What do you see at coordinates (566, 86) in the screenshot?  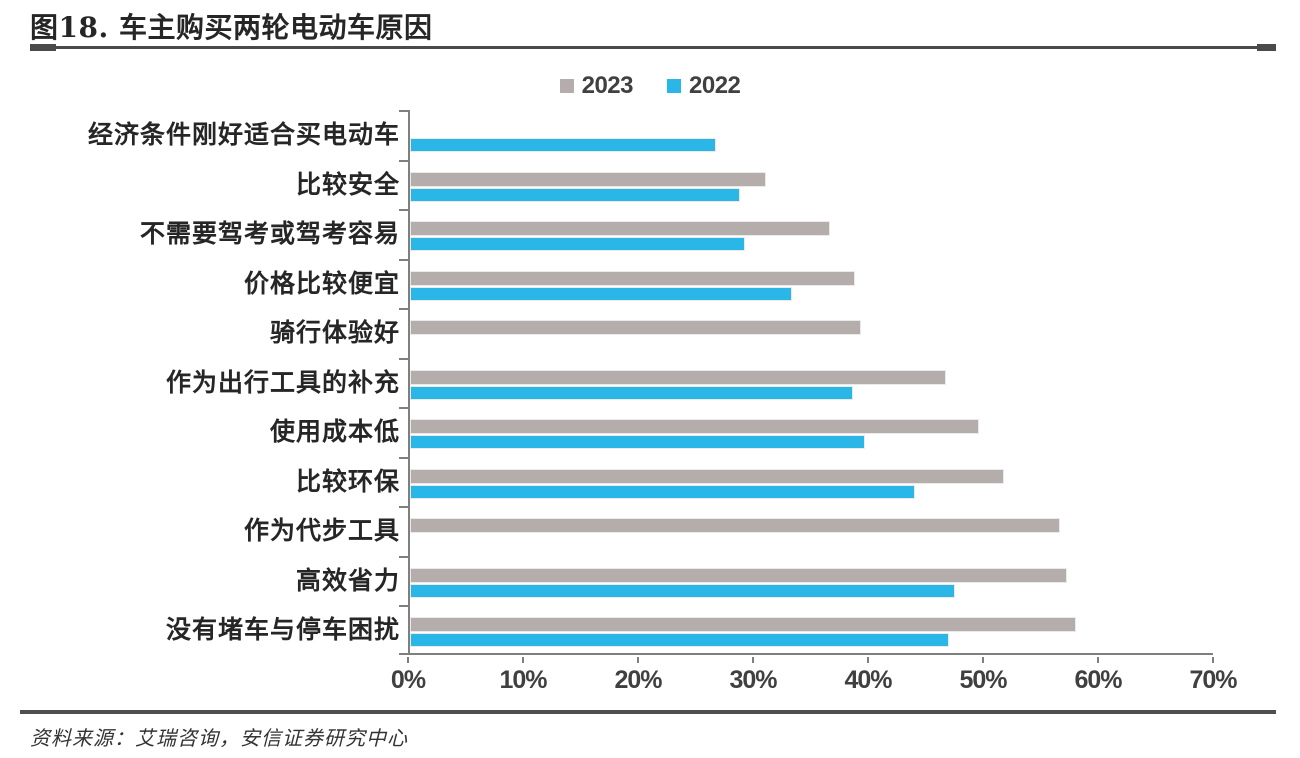 I see `legend-swatch-2023` at bounding box center [566, 86].